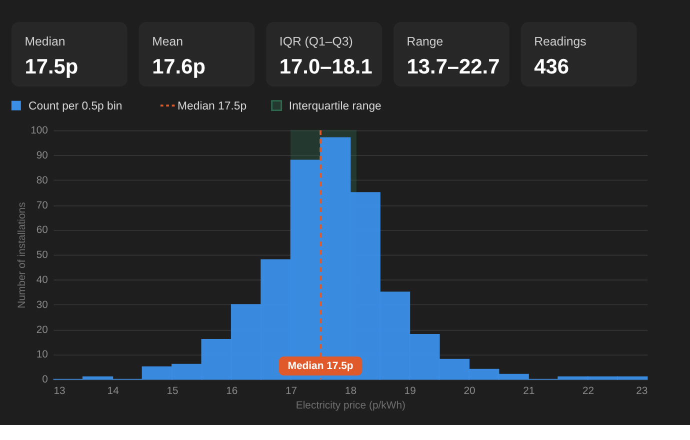  I want to click on y-tick-label: 20, so click(42, 330).